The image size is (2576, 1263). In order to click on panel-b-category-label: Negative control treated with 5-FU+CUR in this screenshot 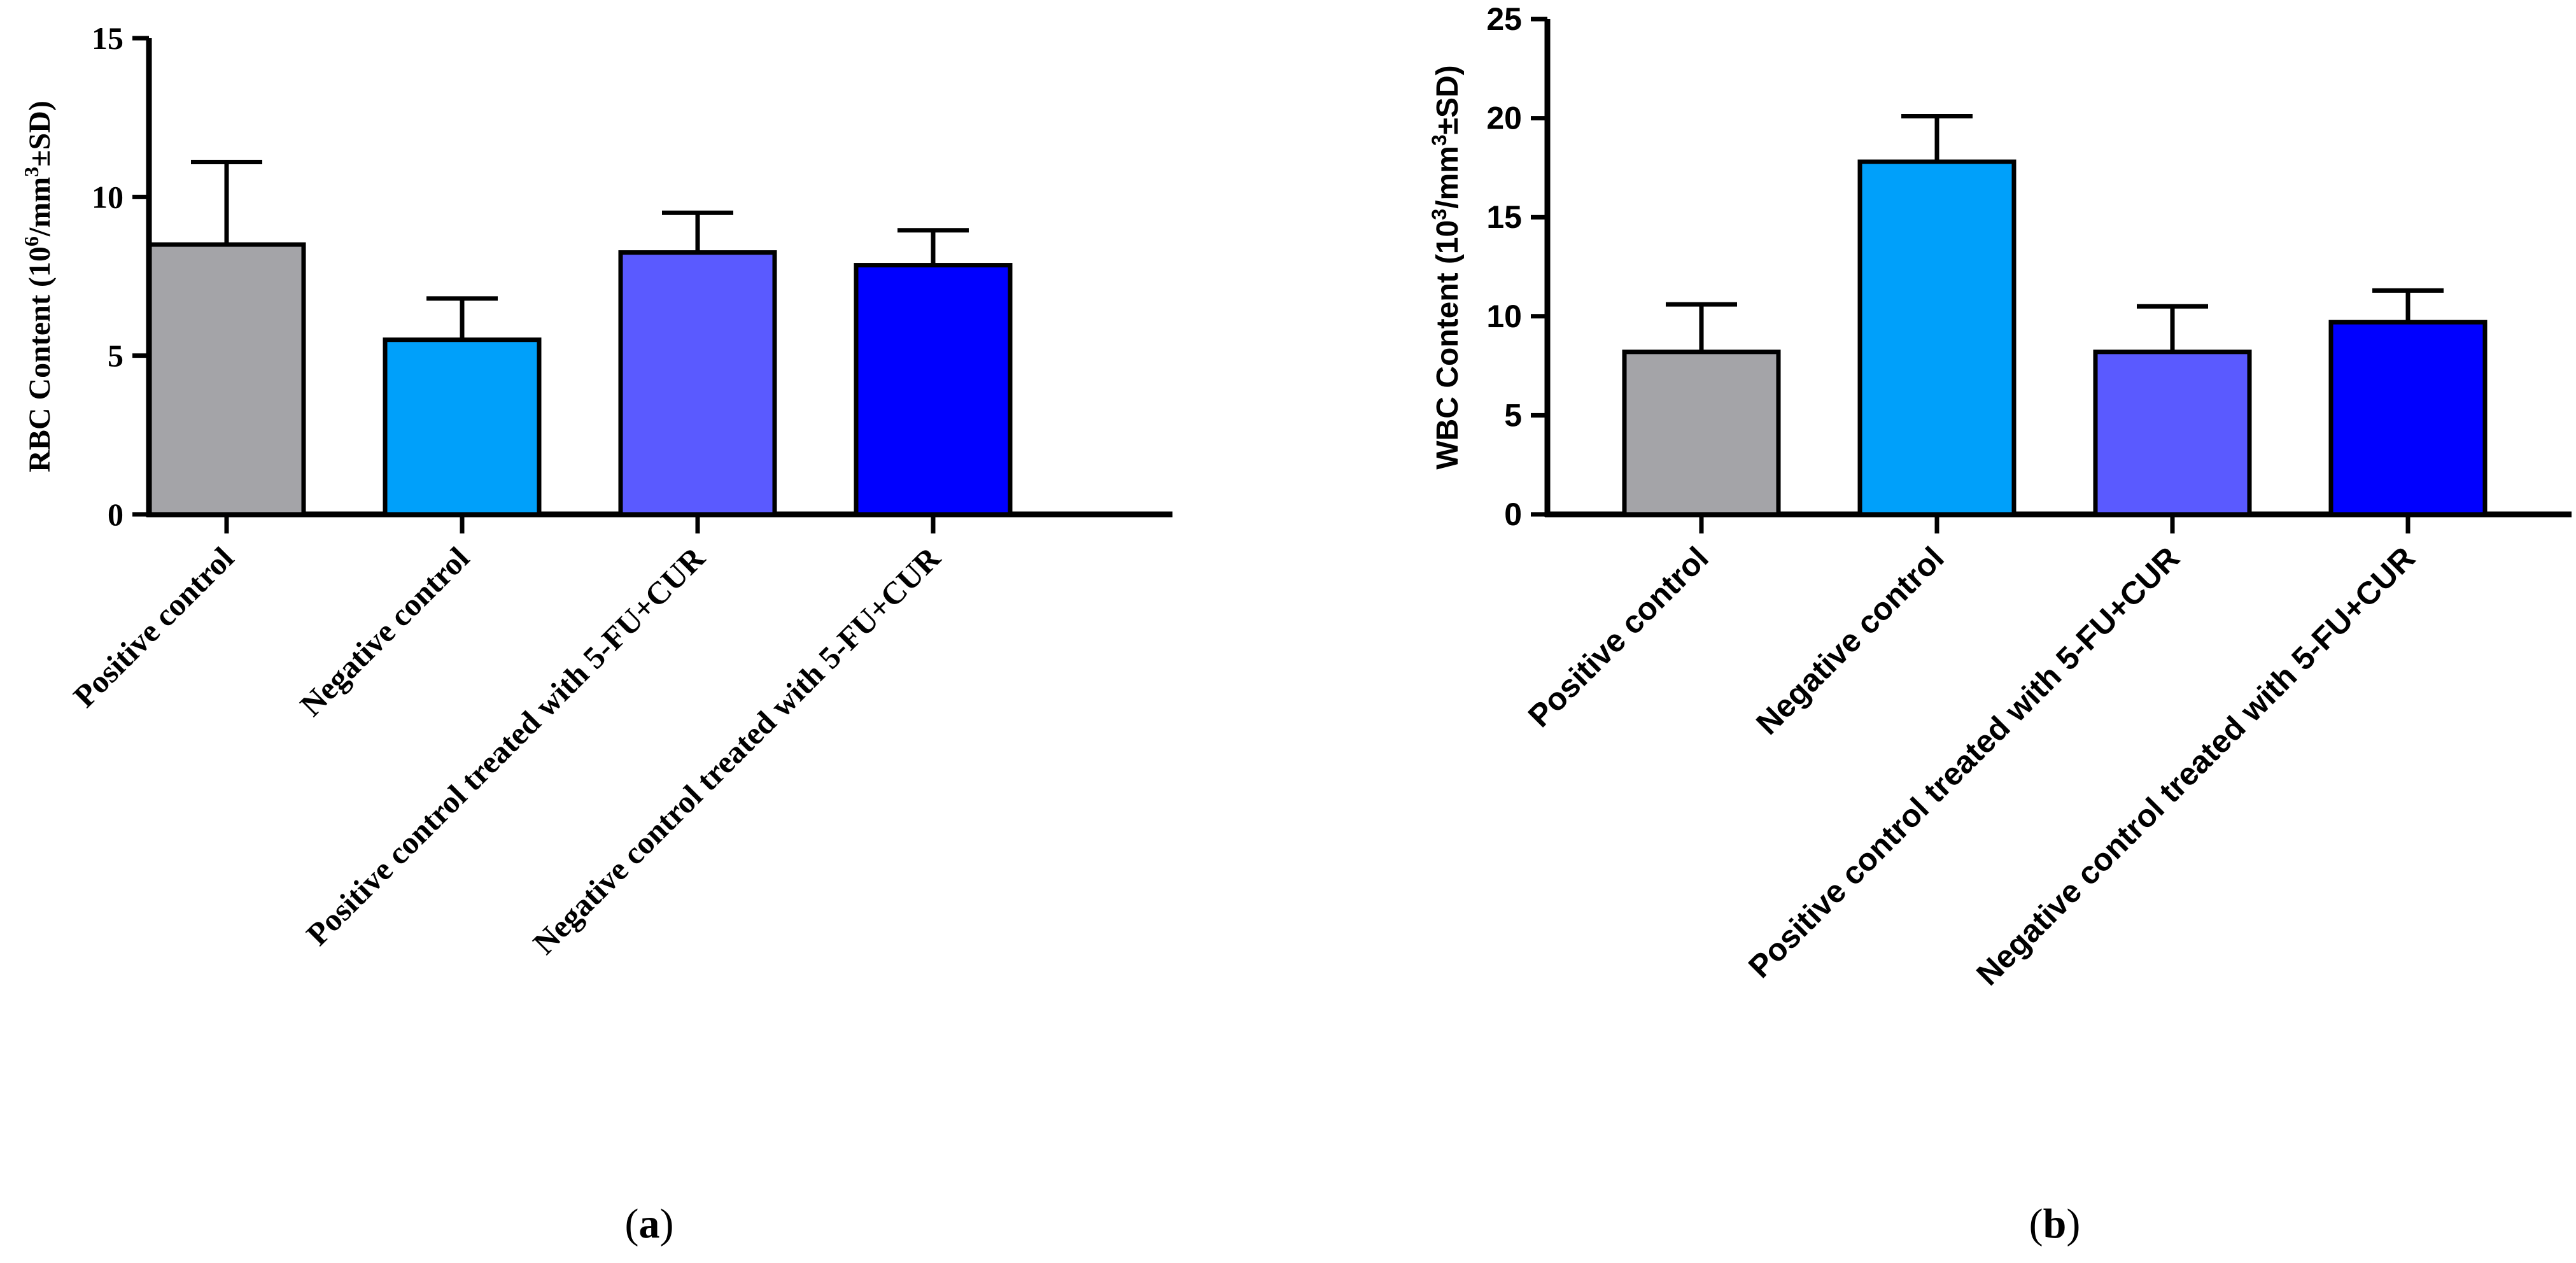, I will do `click(2195, 766)`.